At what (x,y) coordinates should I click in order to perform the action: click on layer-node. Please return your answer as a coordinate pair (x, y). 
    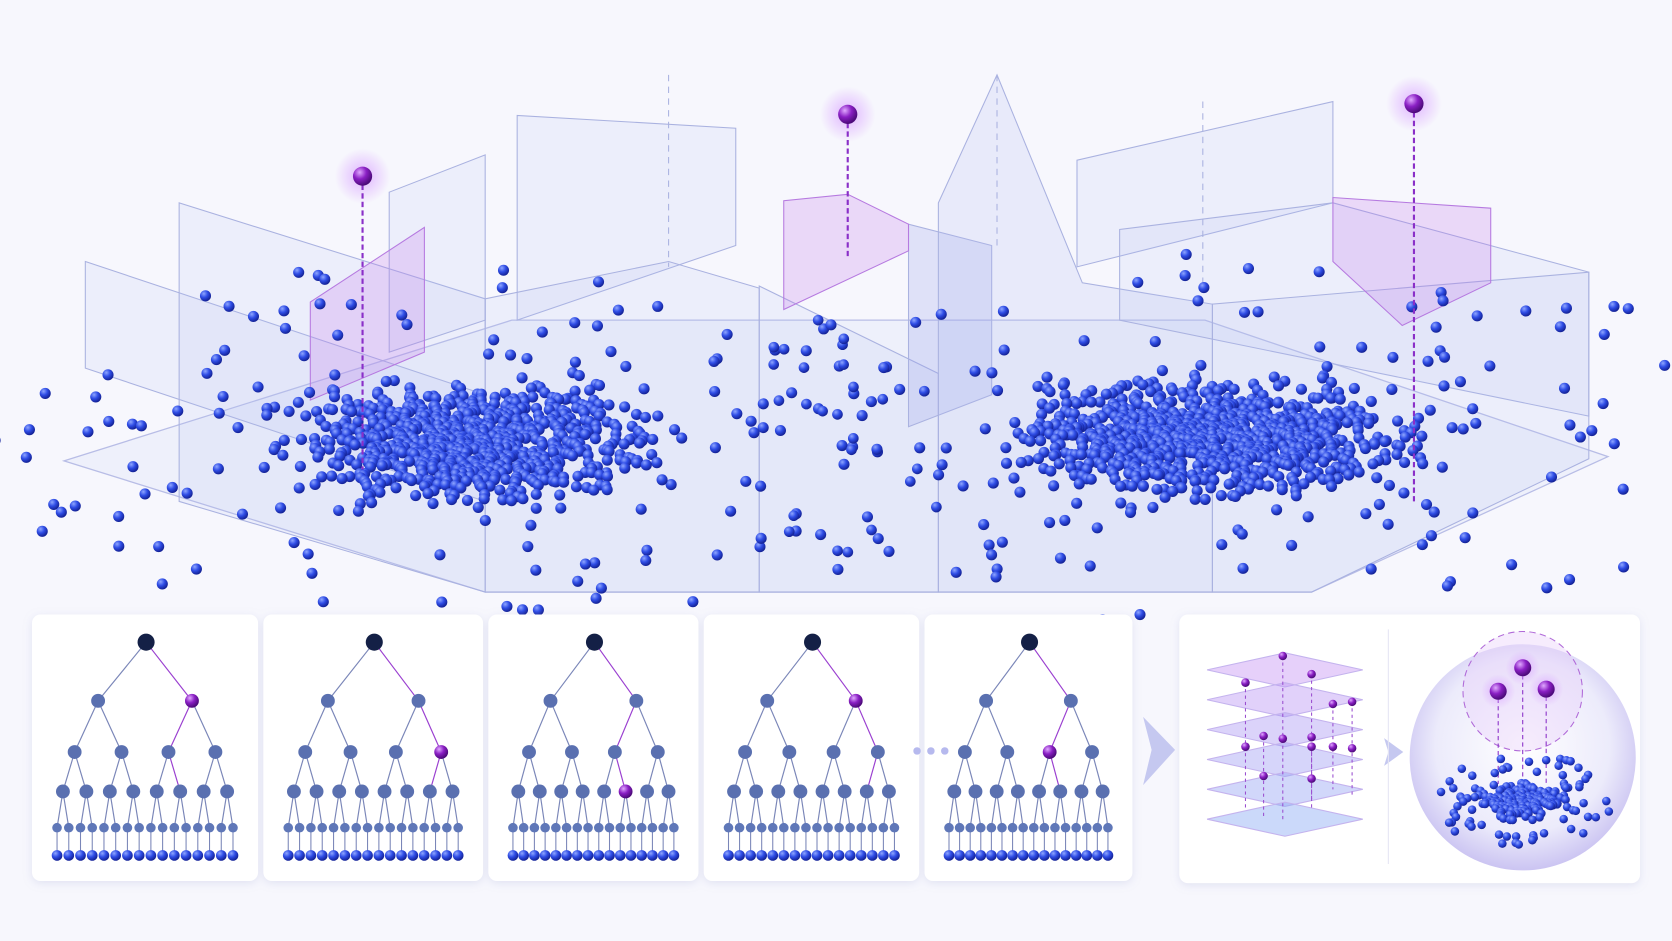
    Looking at the image, I should click on (1283, 656).